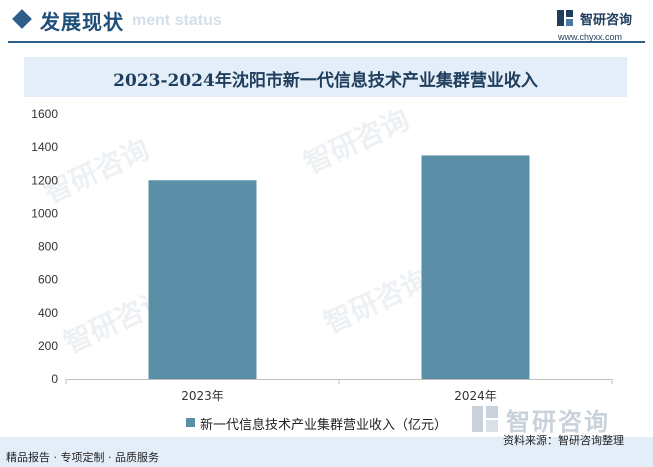 Image resolution: width=653 pixels, height=467 pixels. I want to click on footer-source: 资料来源：智研咨询整理, so click(563, 440).